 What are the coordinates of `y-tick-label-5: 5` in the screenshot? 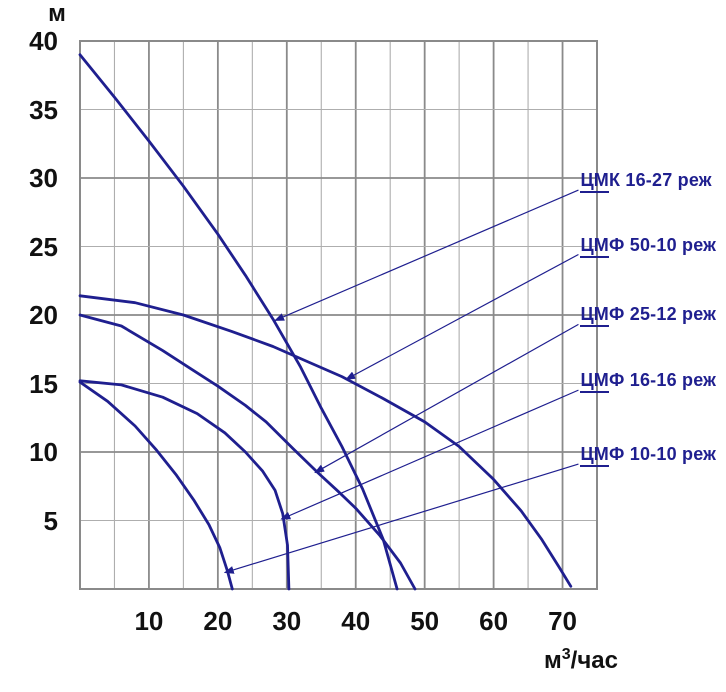 It's located at (50, 520).